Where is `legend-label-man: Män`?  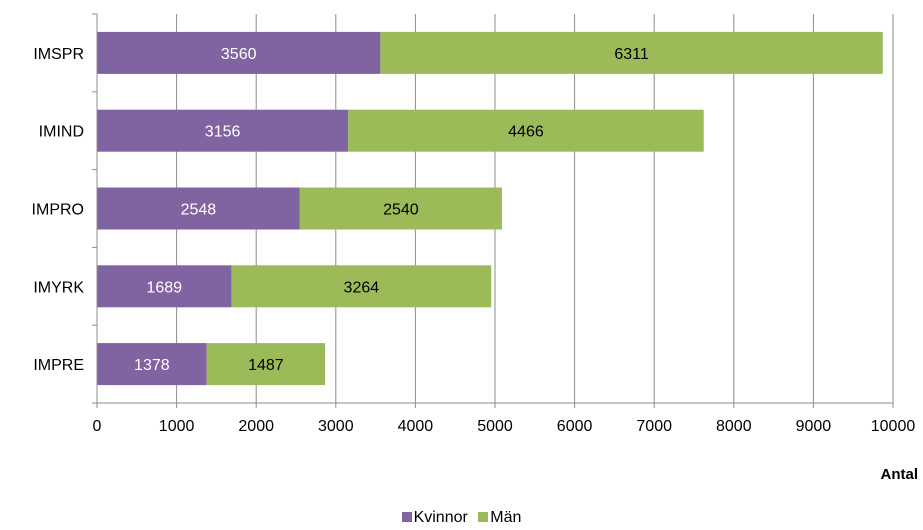
legend-label-man: Män is located at coordinates (506, 517).